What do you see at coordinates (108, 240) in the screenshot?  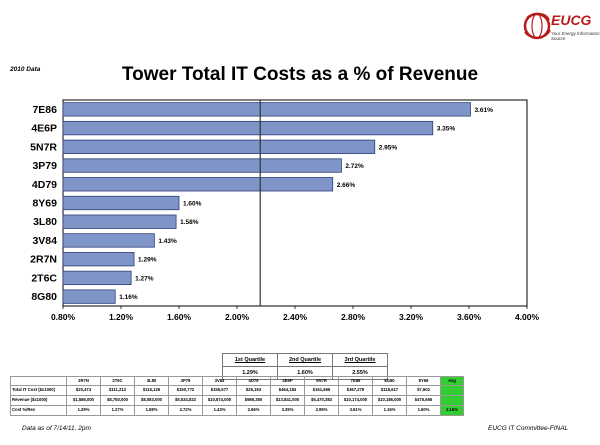 I see `bar-3V84` at bounding box center [108, 240].